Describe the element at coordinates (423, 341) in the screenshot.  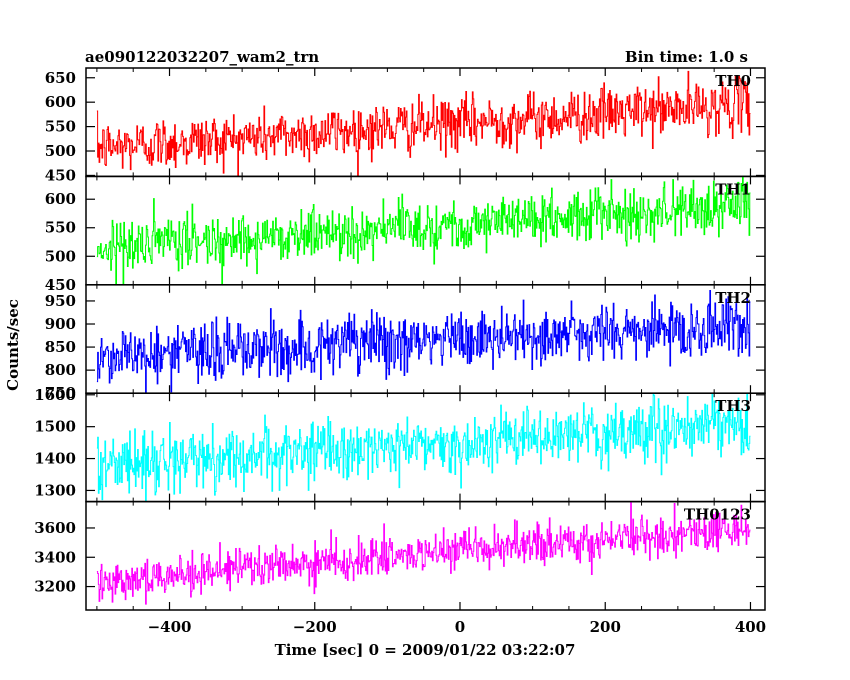
I see `series-line-th2` at that location.